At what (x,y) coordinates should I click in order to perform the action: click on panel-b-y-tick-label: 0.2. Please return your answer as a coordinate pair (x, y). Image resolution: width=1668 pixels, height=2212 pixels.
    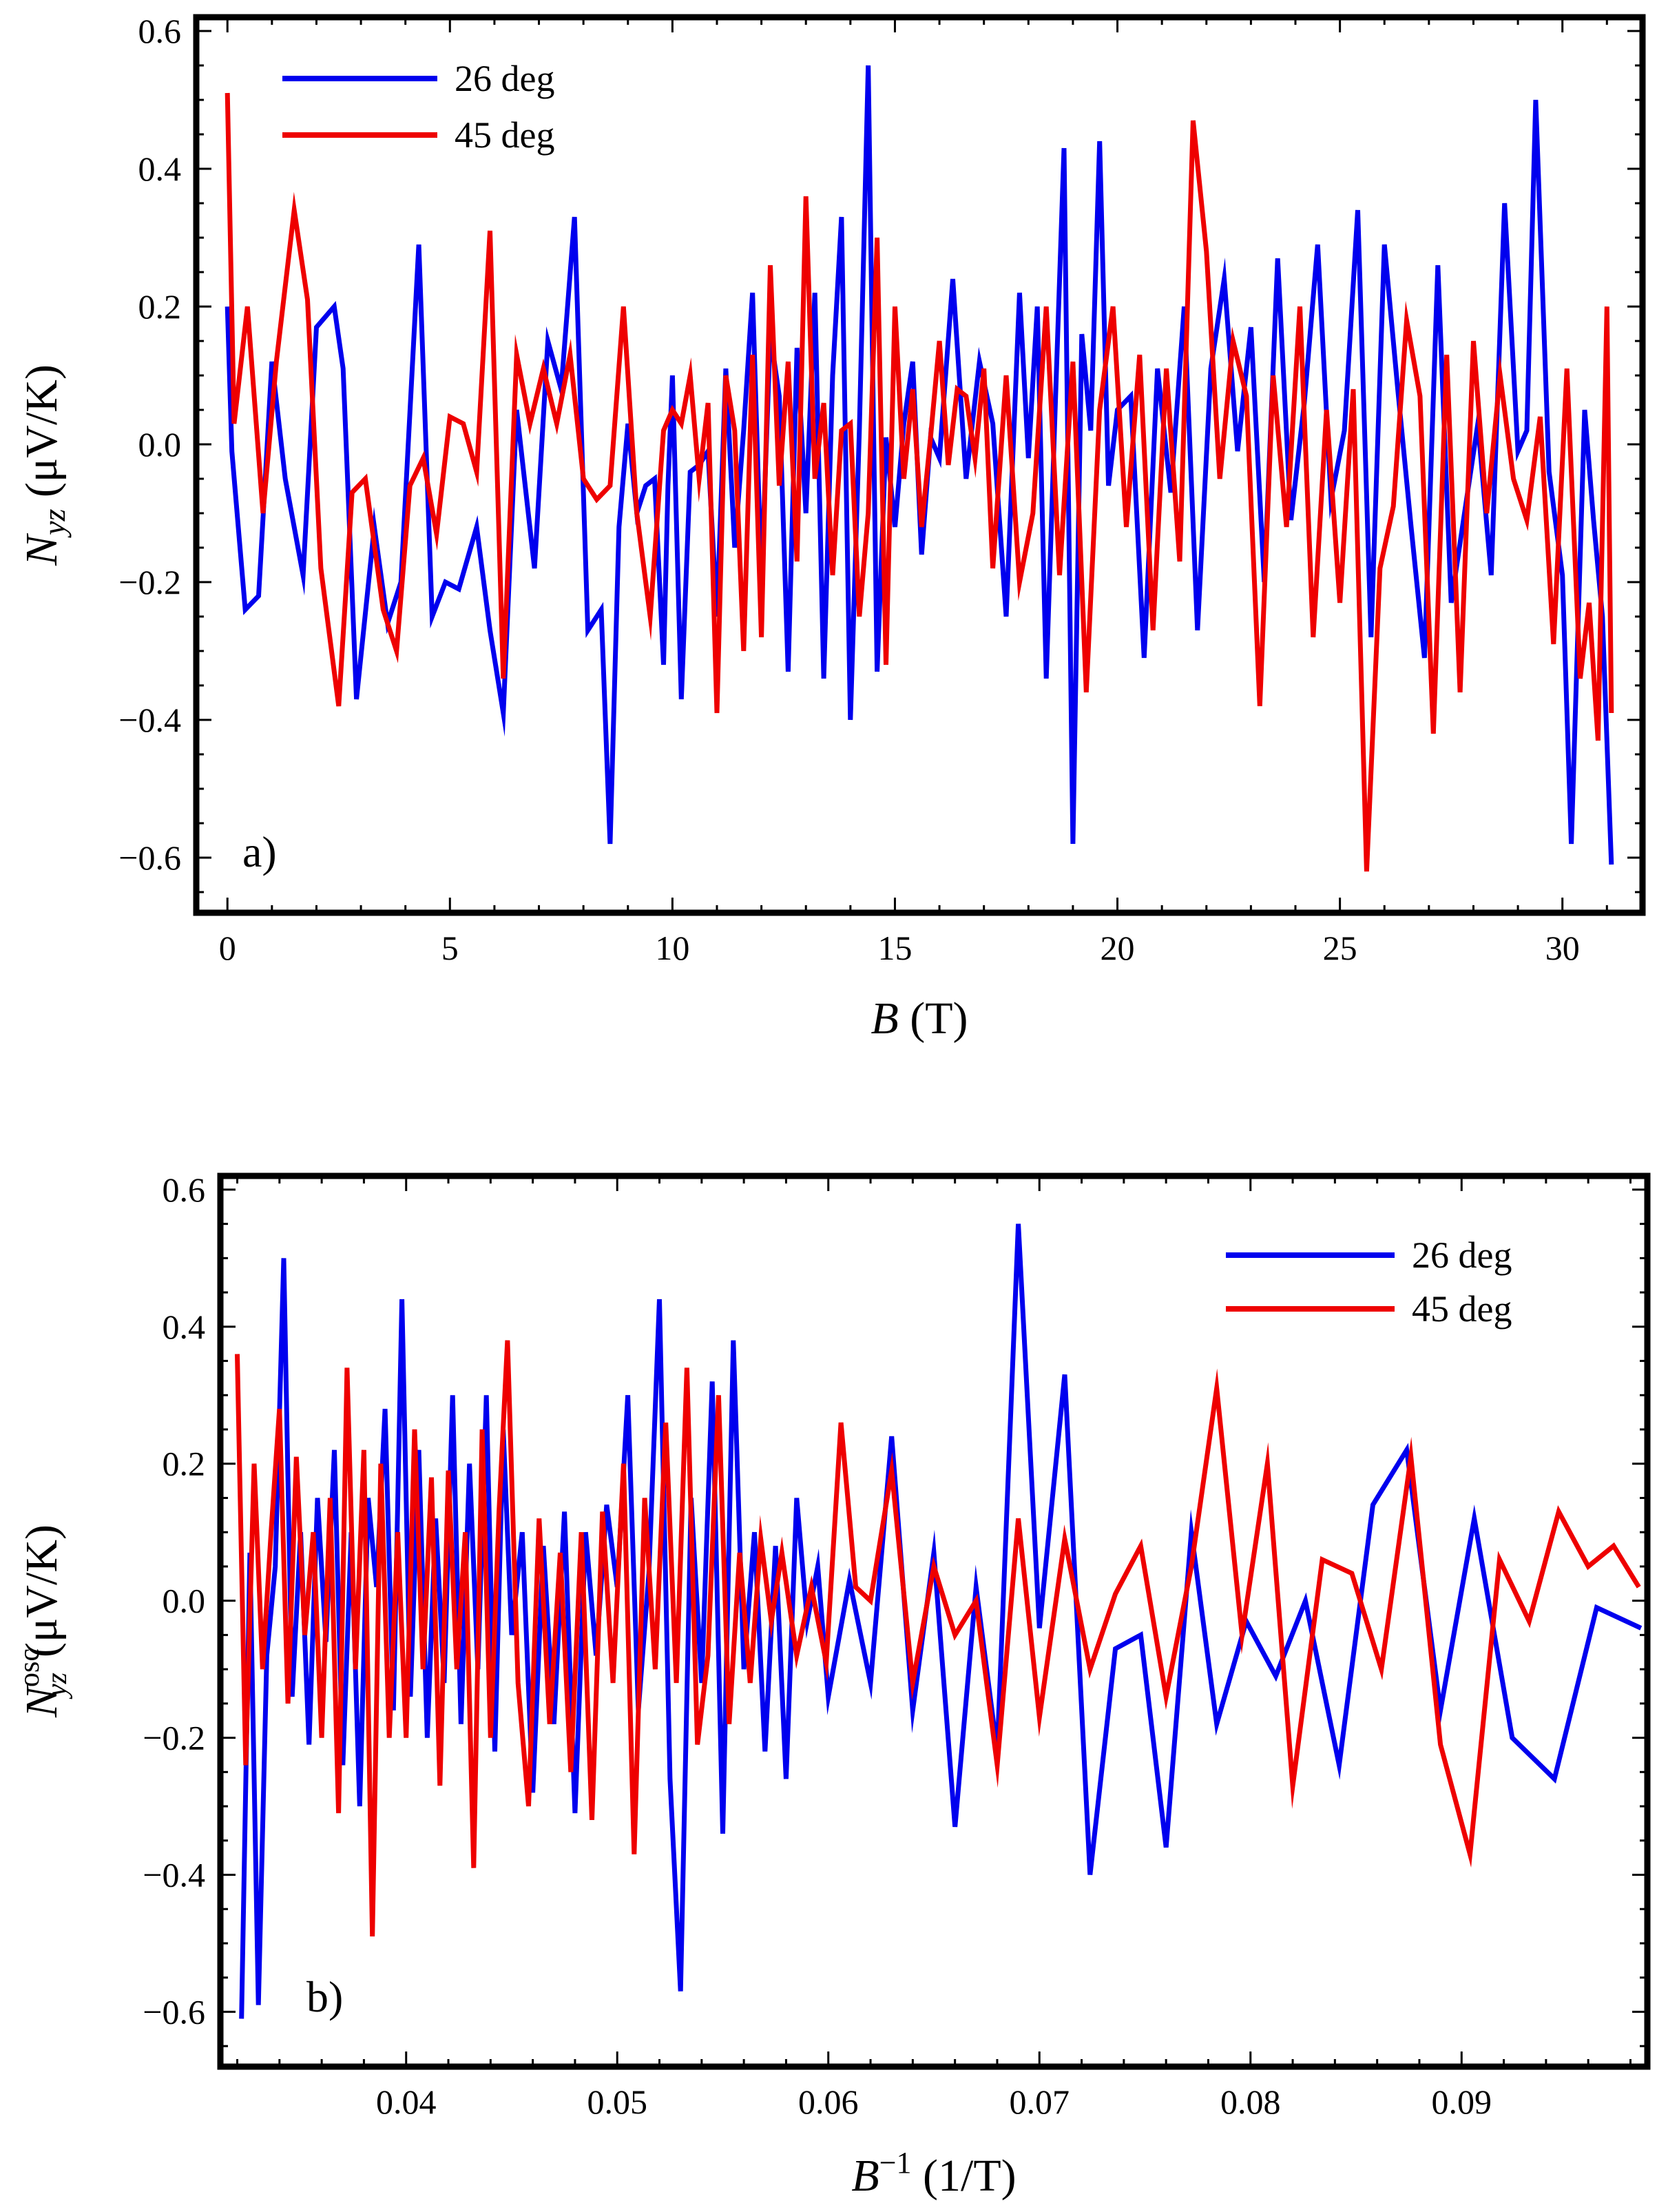
    Looking at the image, I should click on (184, 1464).